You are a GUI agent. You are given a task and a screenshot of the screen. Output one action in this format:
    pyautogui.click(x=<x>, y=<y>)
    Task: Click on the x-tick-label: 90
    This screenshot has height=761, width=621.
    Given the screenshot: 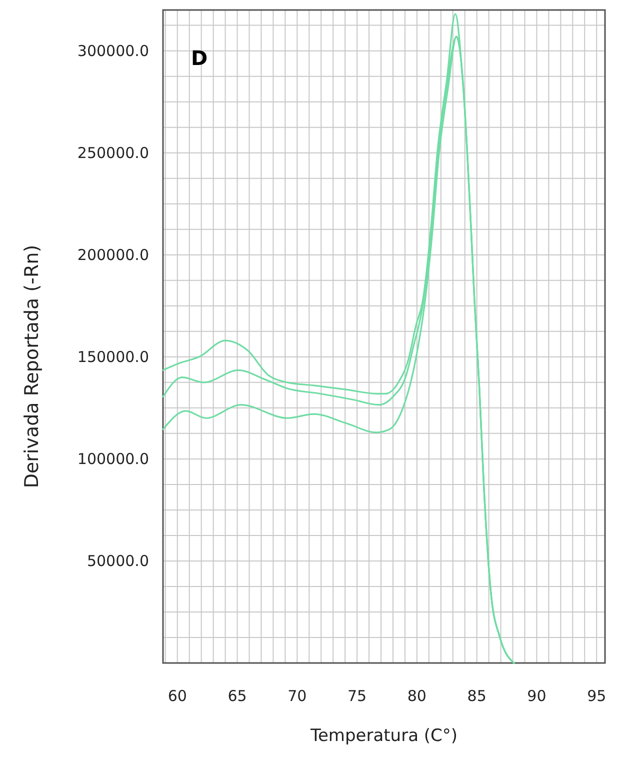 What is the action you would take?
    pyautogui.click(x=536, y=696)
    